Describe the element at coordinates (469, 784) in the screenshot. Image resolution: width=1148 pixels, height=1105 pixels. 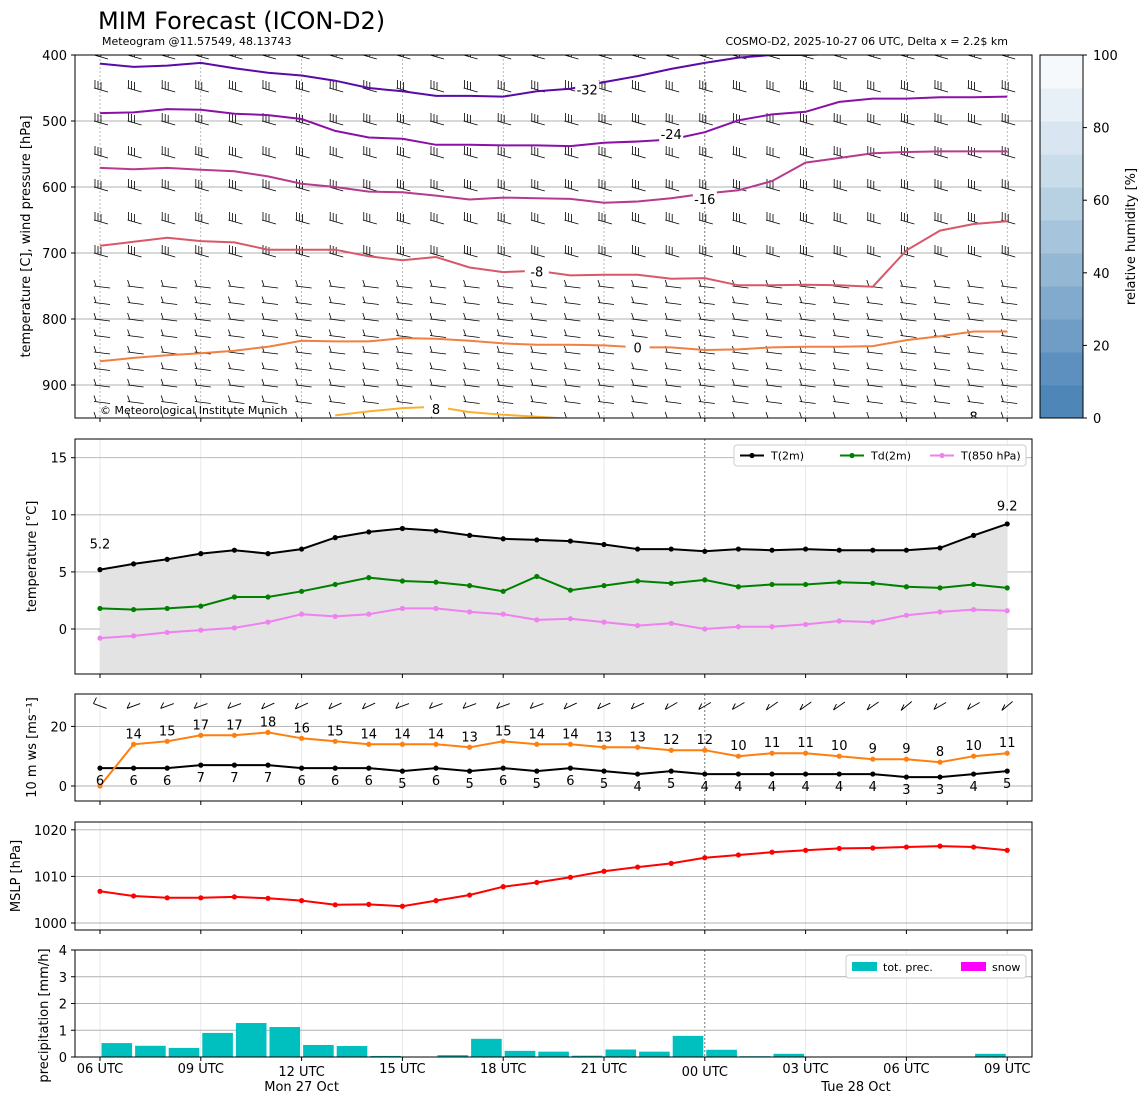
I see `wind-speed-label: 5` at that location.